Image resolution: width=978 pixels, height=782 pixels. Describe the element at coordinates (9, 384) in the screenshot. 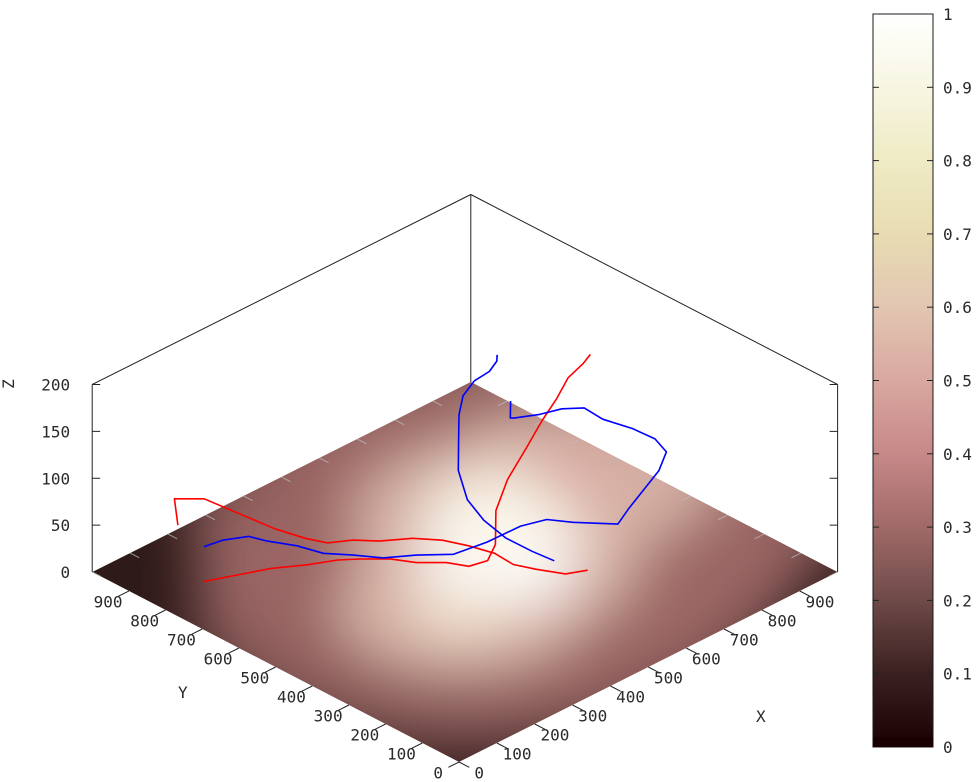

I see `z-axis-title: Z` at that location.